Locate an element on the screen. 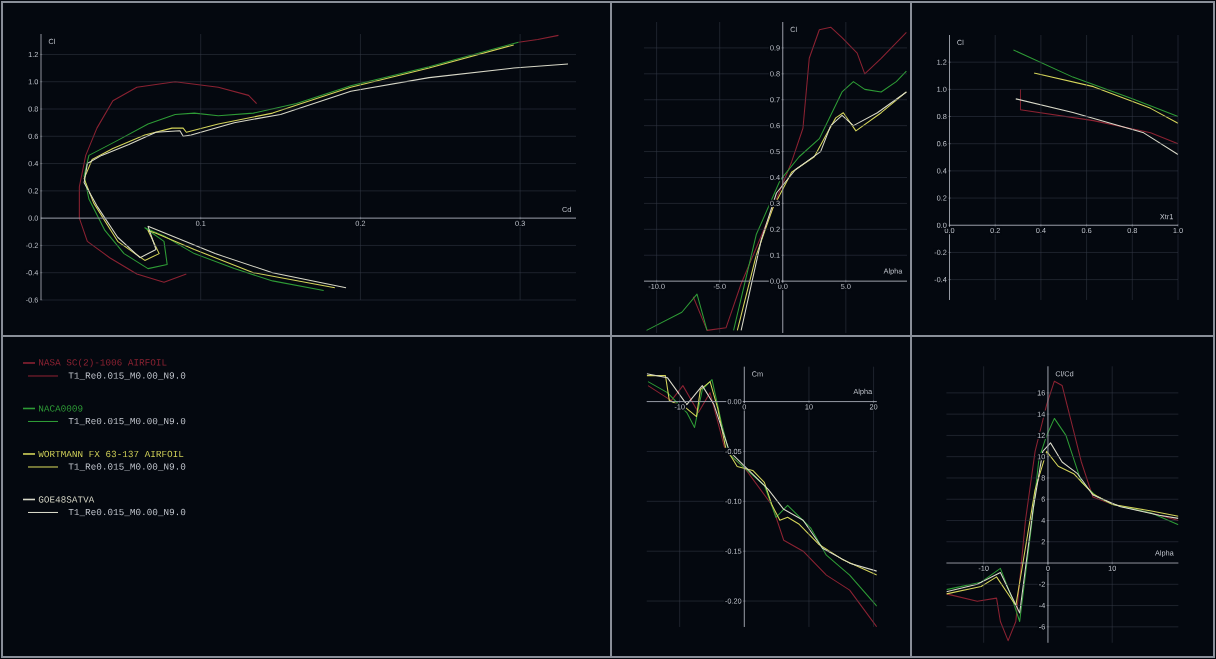 The image size is (1216, 659). legend-label: NACA0009 is located at coordinates (61, 408).